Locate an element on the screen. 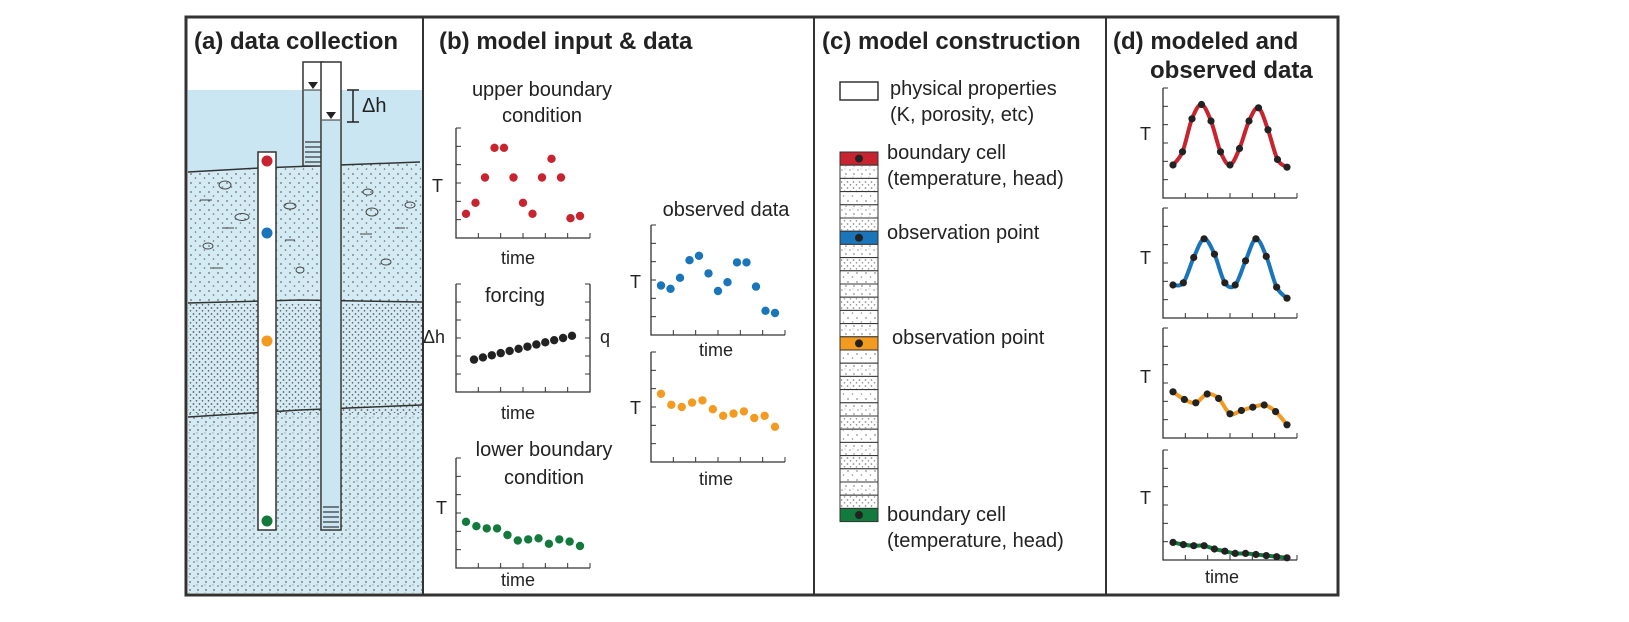 The image size is (1629, 622). modeled-green-ylabel: T is located at coordinates (1145, 498).